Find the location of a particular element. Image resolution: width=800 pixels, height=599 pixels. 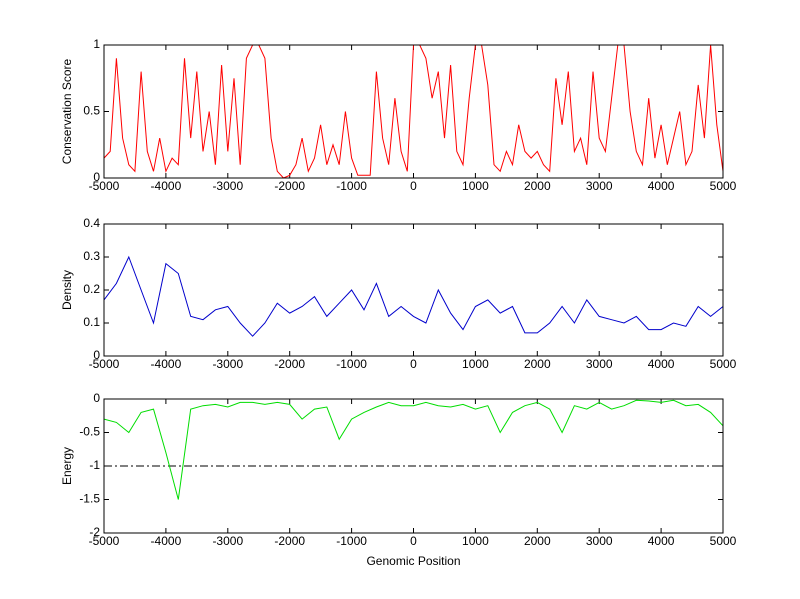

y-tick-label: 0.1 is located at coordinates (91, 322).